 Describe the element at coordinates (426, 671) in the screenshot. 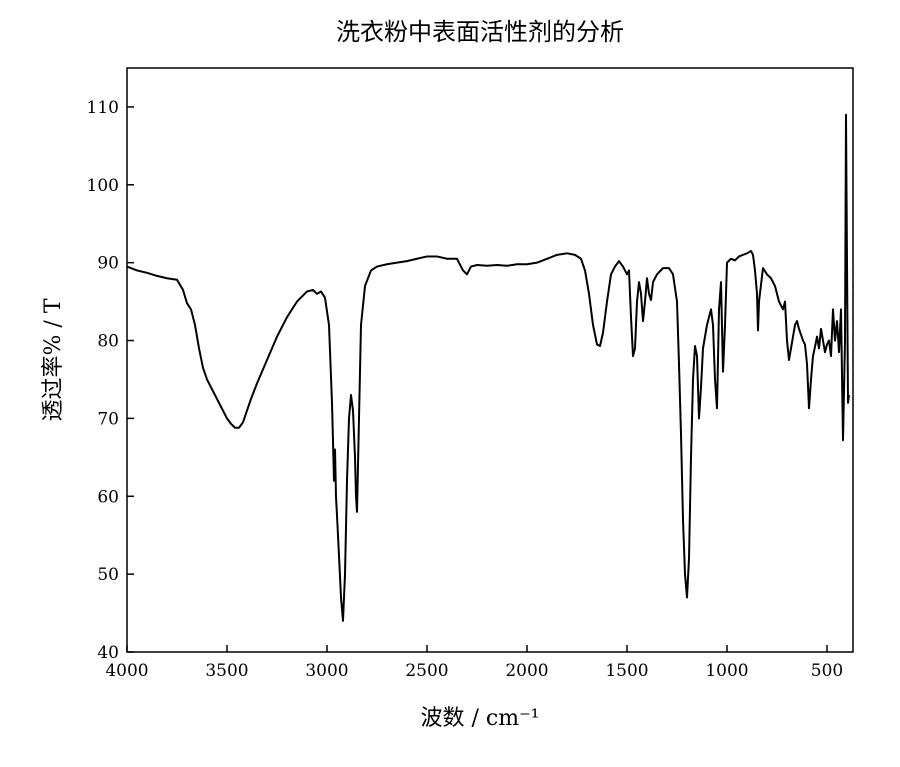

I see `x-tick-label: 2500` at that location.